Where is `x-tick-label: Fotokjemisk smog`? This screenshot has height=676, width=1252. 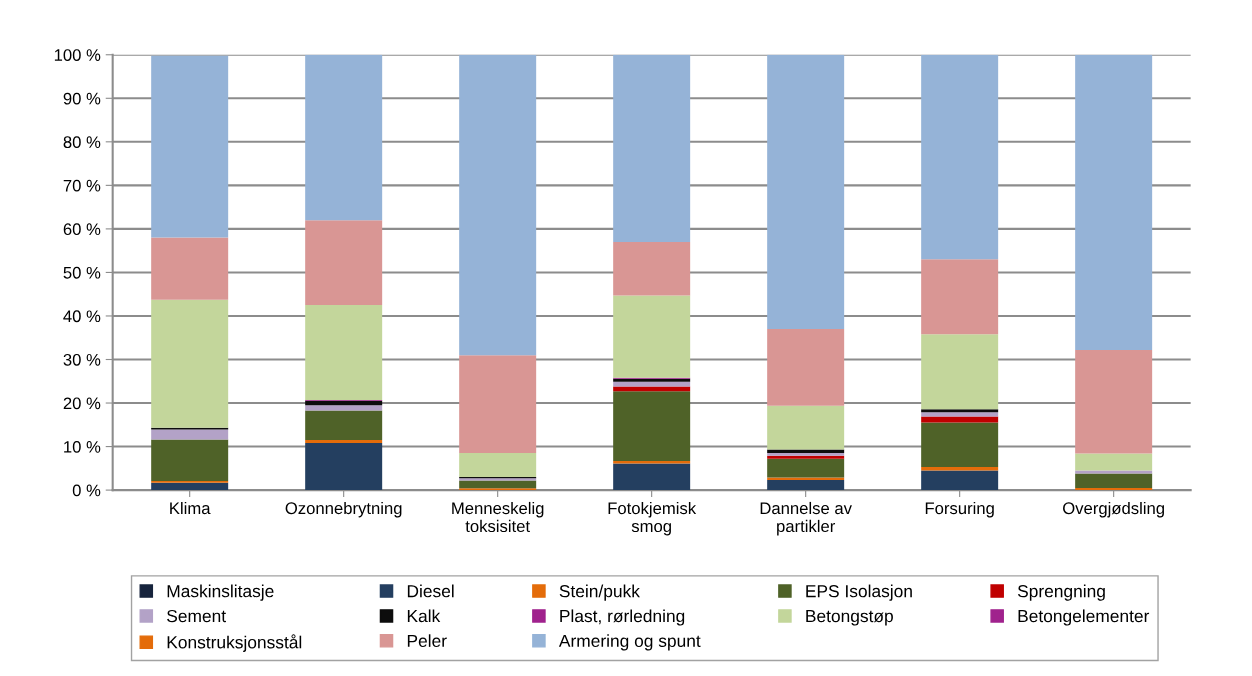 x-tick-label: Fotokjemisk smog is located at coordinates (652, 518).